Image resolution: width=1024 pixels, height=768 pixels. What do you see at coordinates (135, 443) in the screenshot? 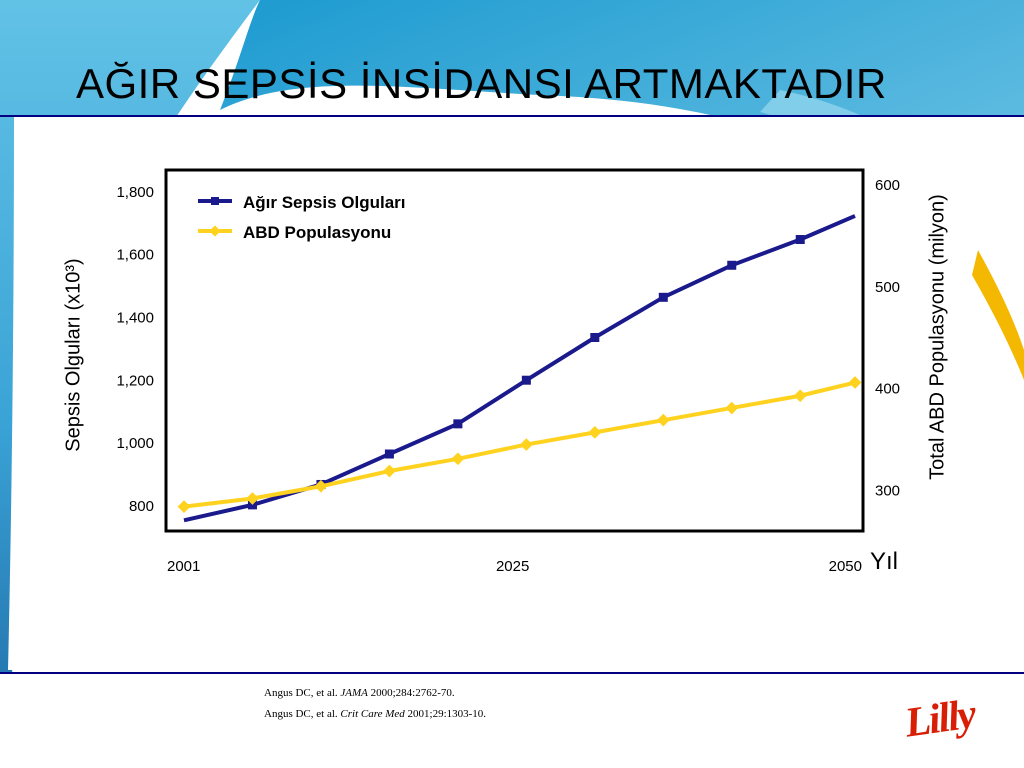
I see `left-tick-label: 1,000` at bounding box center [135, 443].